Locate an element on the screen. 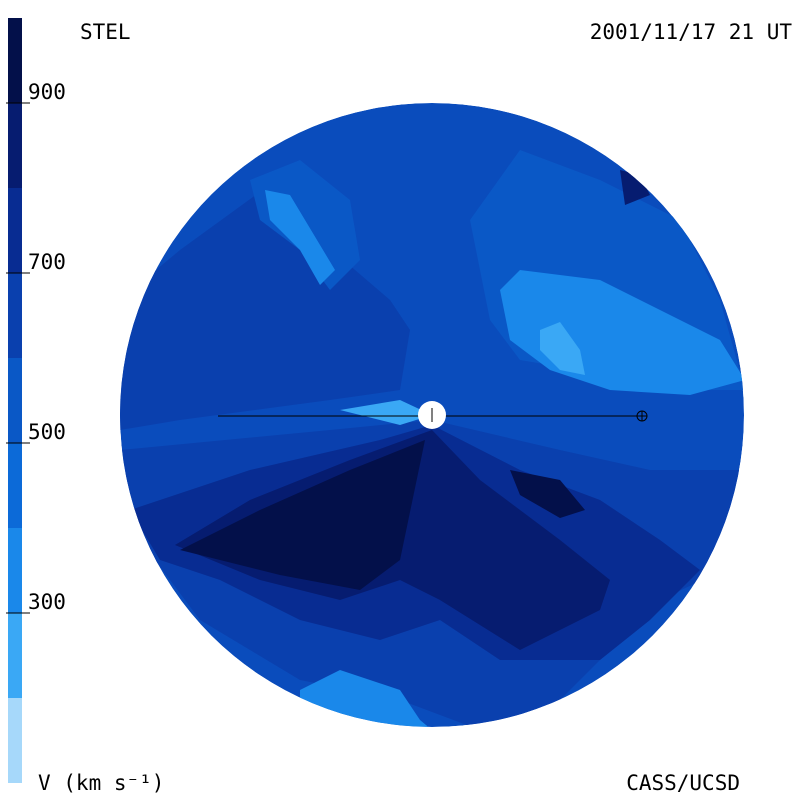  colorbar-label: V (km s⁻¹) is located at coordinates (101, 783).